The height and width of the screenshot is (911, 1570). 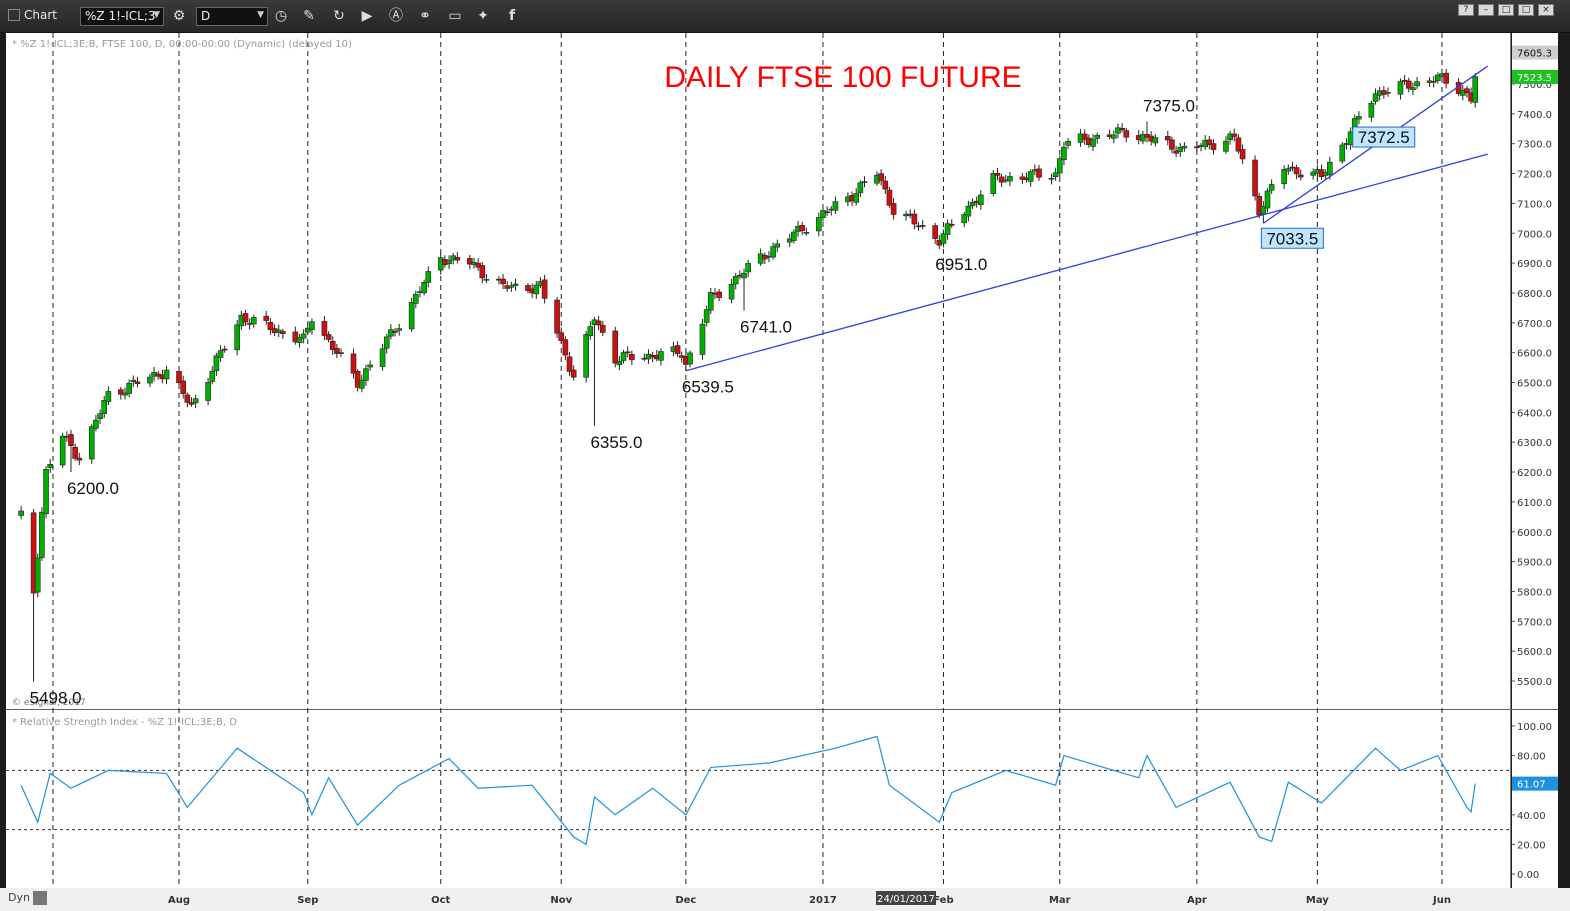 I want to click on month-label: Jun, so click(x=1441, y=900).